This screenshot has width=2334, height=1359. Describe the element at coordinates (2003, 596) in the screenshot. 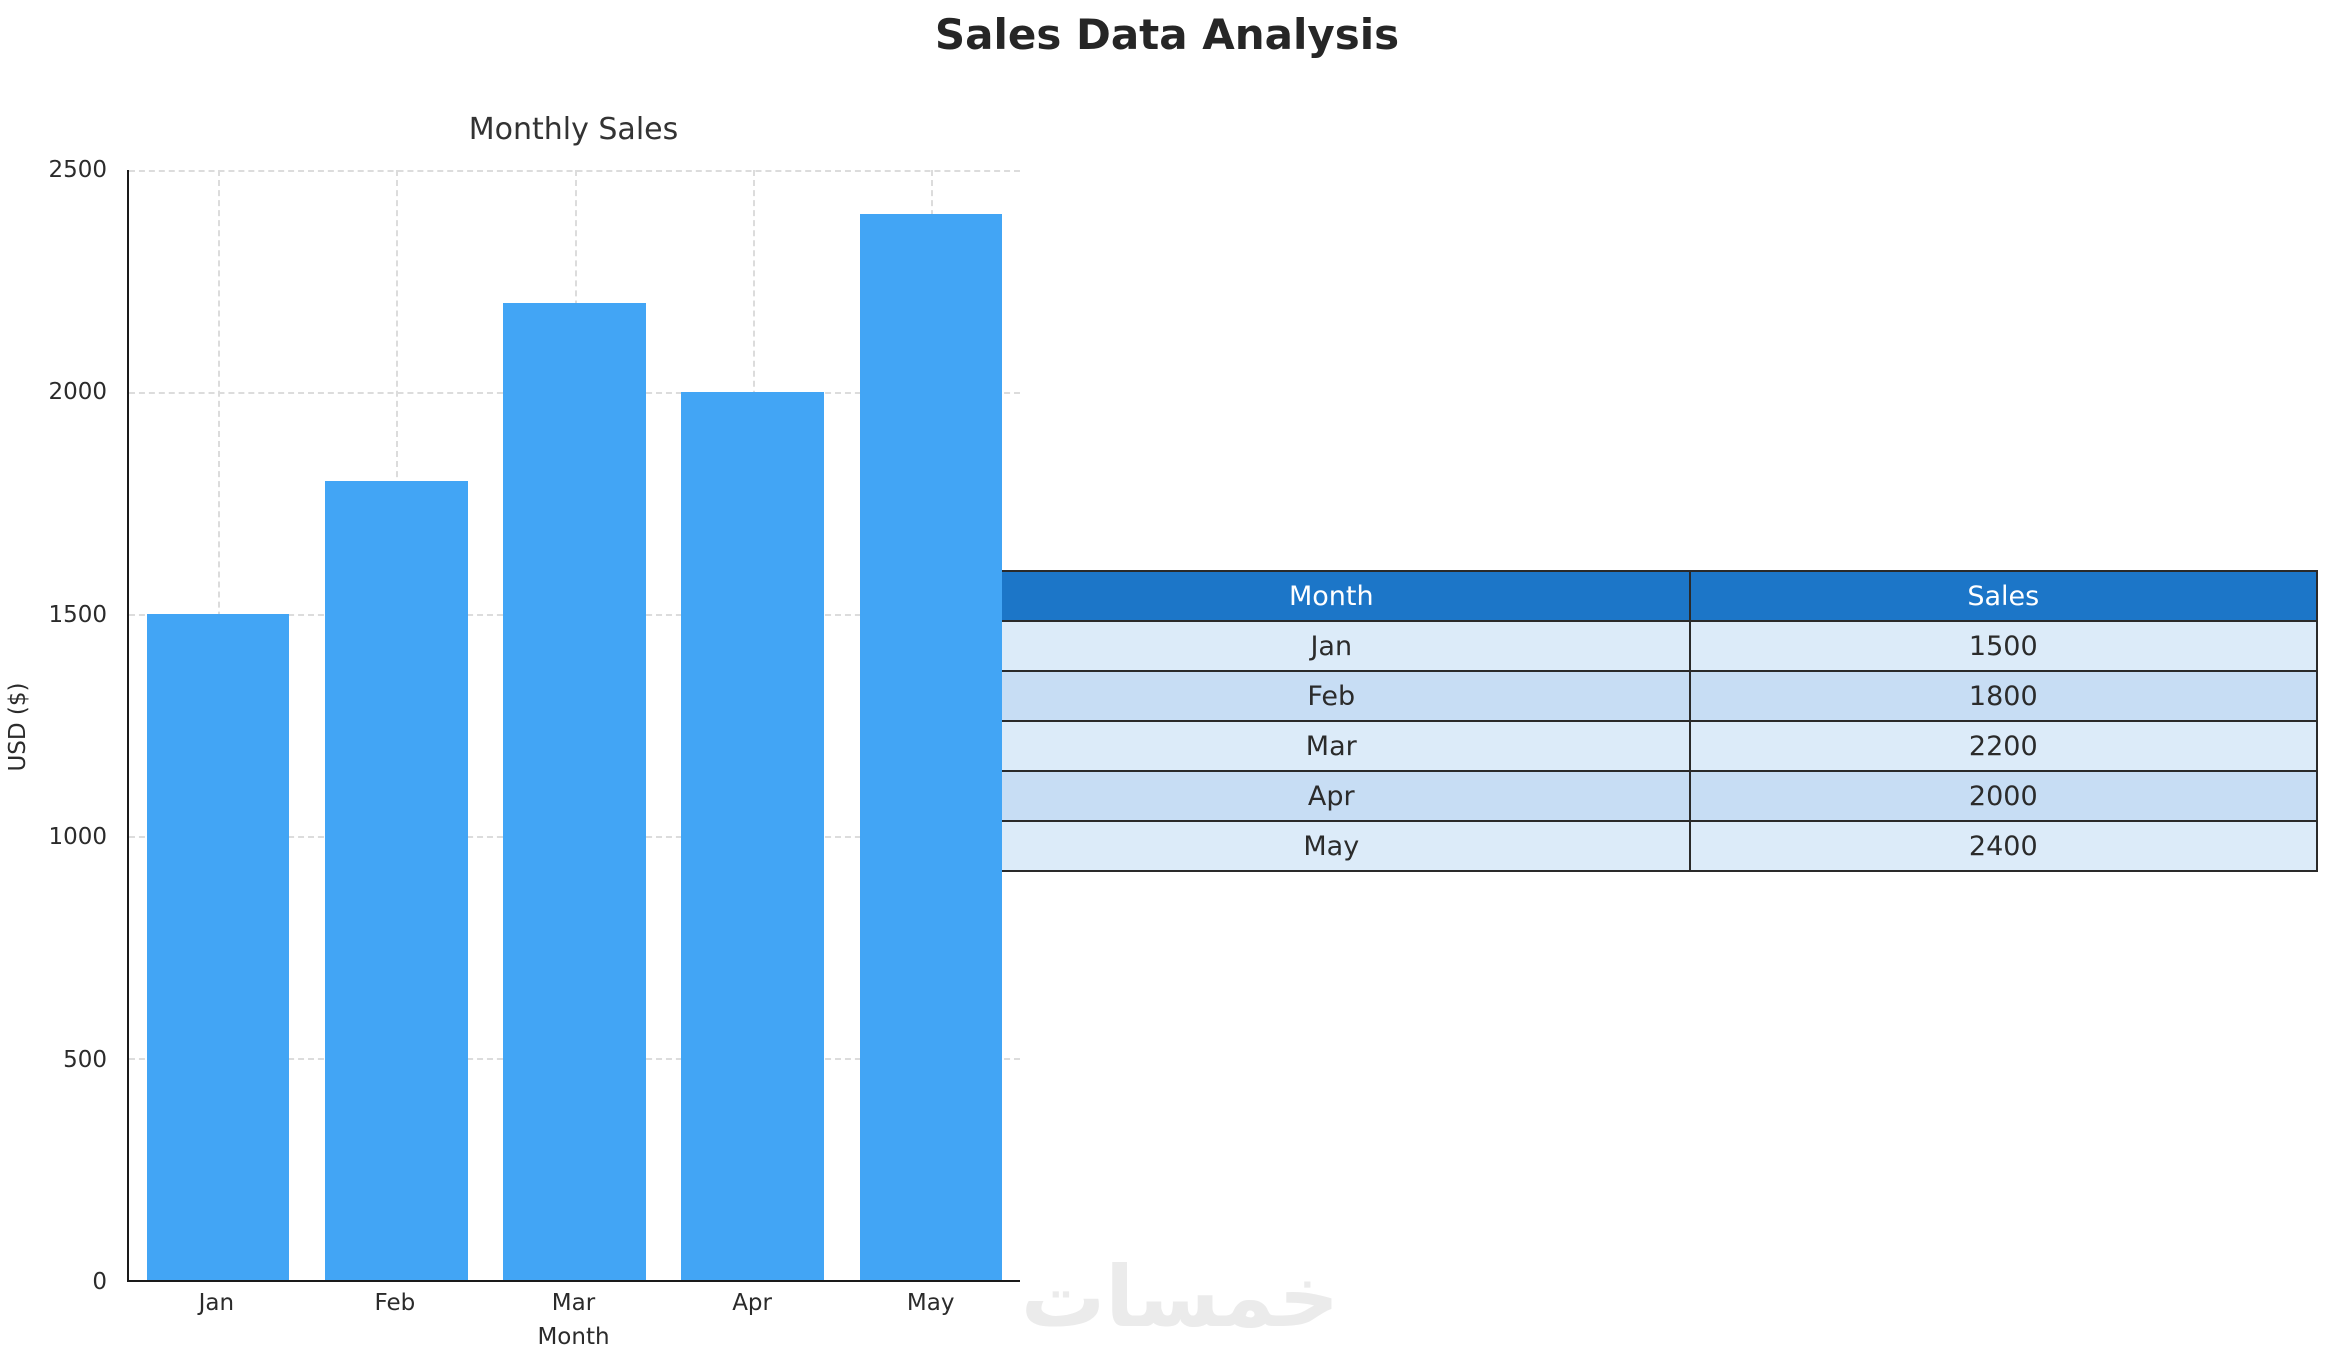

I see `table-header-cell: Sales` at that location.